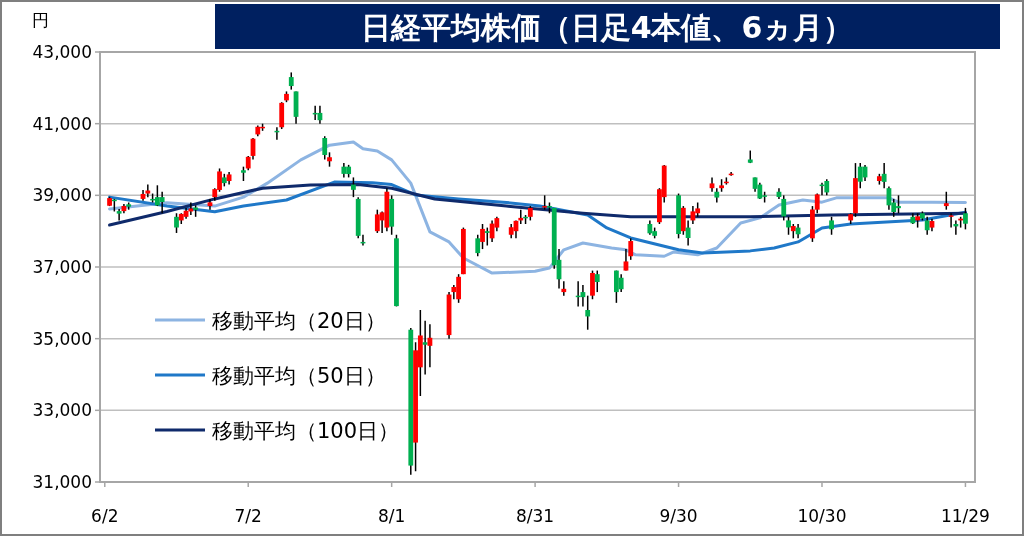 The width and height of the screenshot is (1024, 536). I want to click on title: 日経平均株価（日足4本値、6ヵ月）, so click(607, 26).